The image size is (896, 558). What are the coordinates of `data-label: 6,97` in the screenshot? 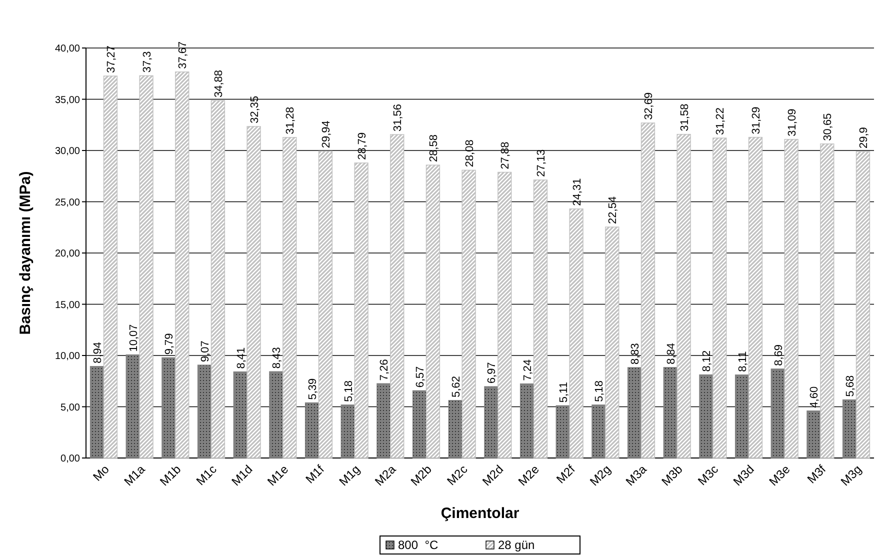 It's located at (492, 373).